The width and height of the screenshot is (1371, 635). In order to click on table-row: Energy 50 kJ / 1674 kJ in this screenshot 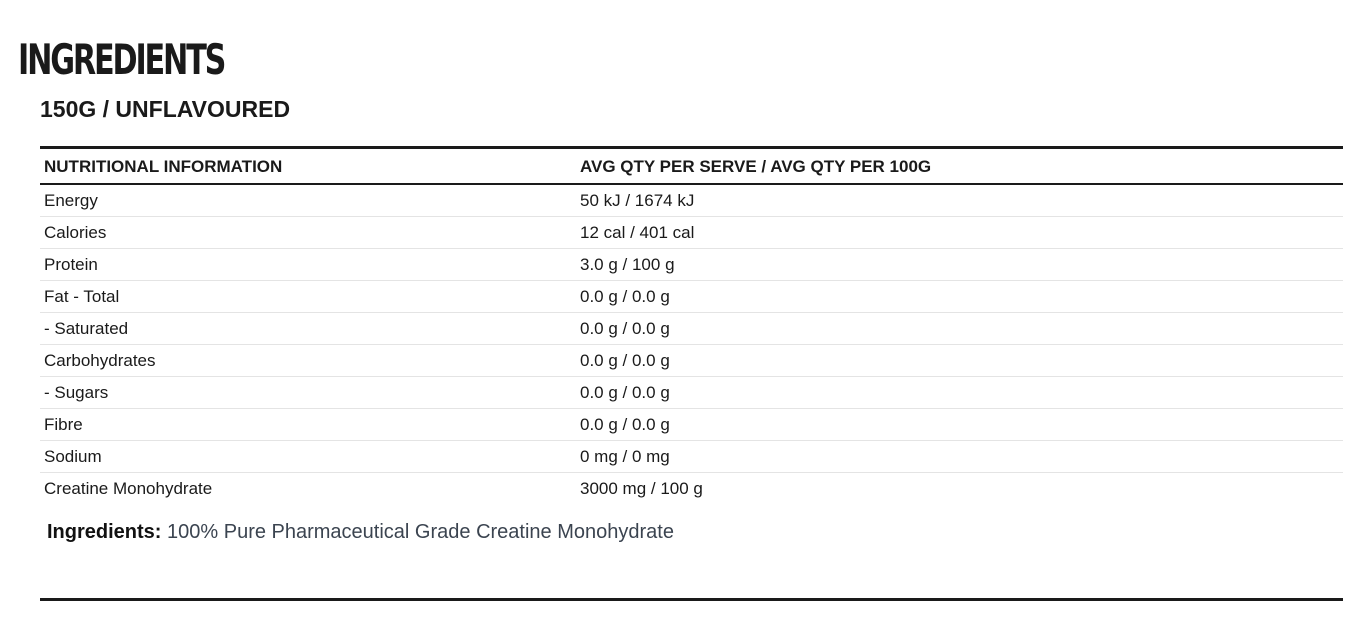, I will do `click(691, 200)`.